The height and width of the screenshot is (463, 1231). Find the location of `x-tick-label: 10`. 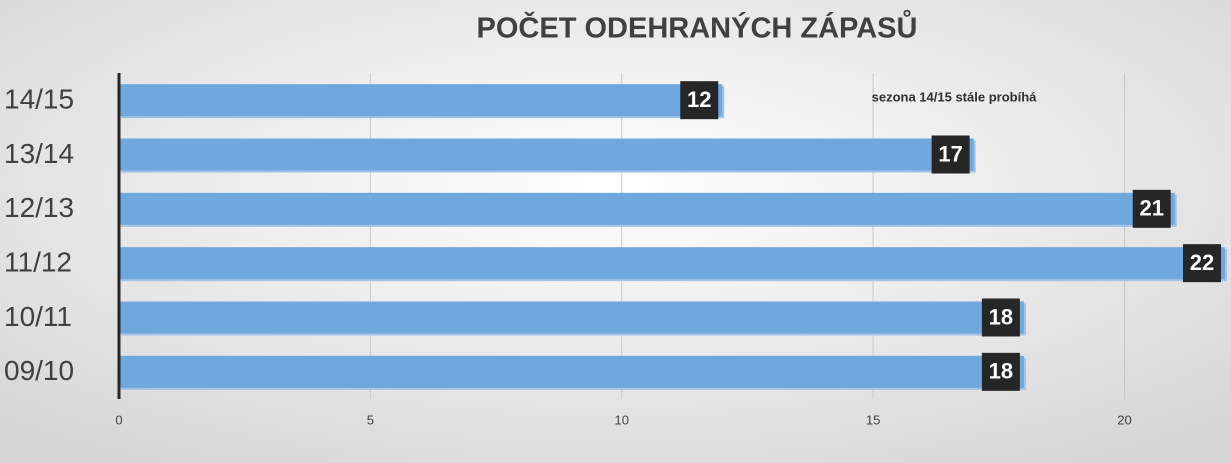

x-tick-label: 10 is located at coordinates (621, 419).